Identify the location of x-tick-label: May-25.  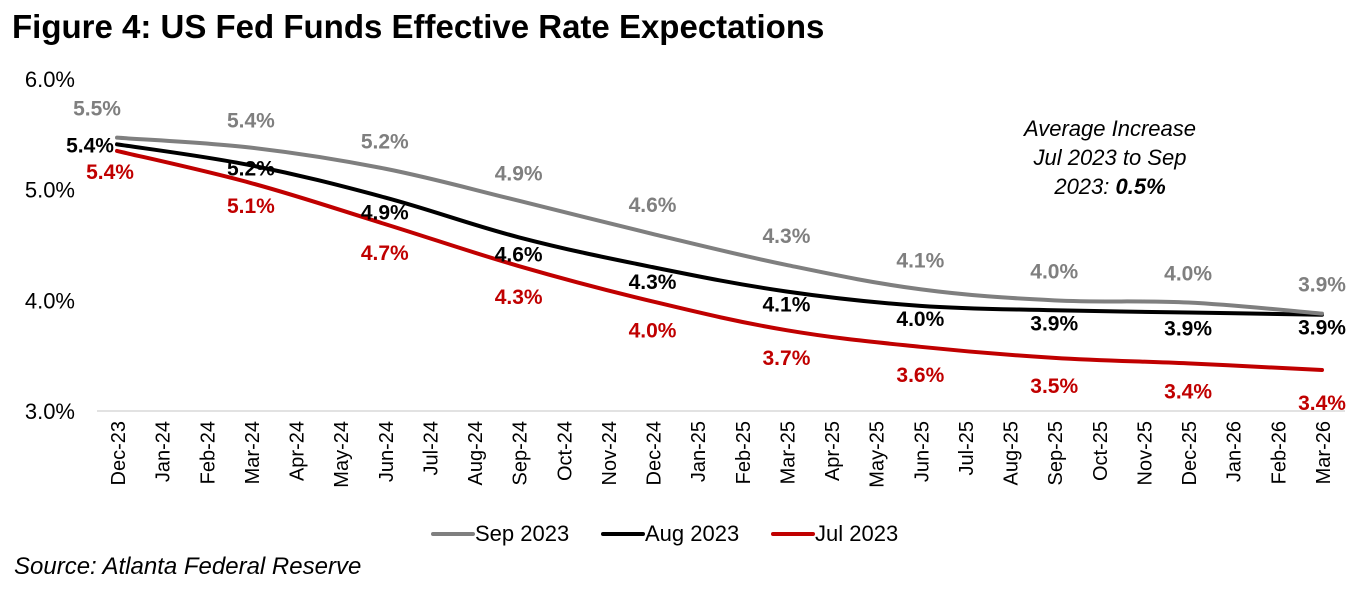
(878, 454).